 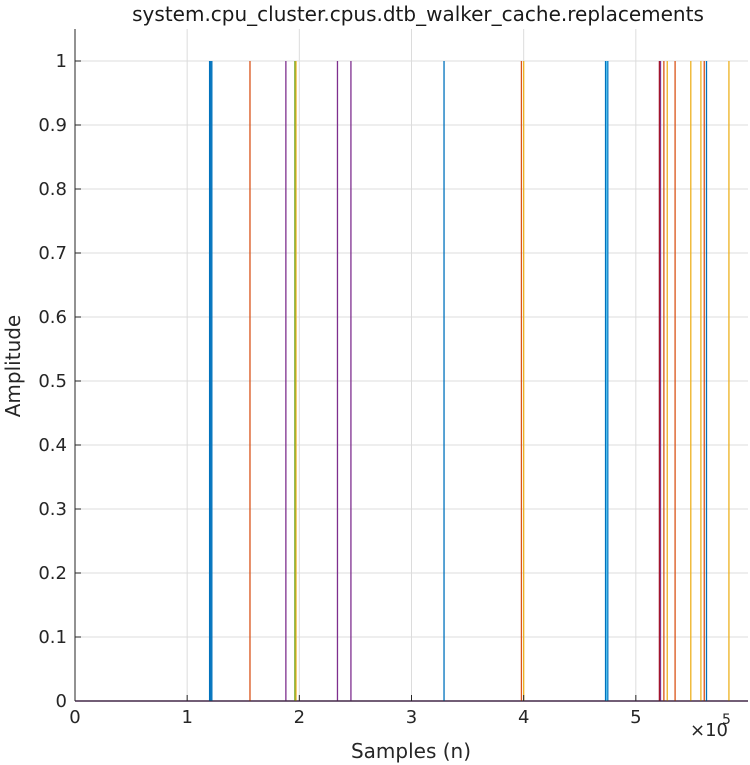 What do you see at coordinates (709, 730) in the screenshot?
I see `x-exponent-base: ×10` at bounding box center [709, 730].